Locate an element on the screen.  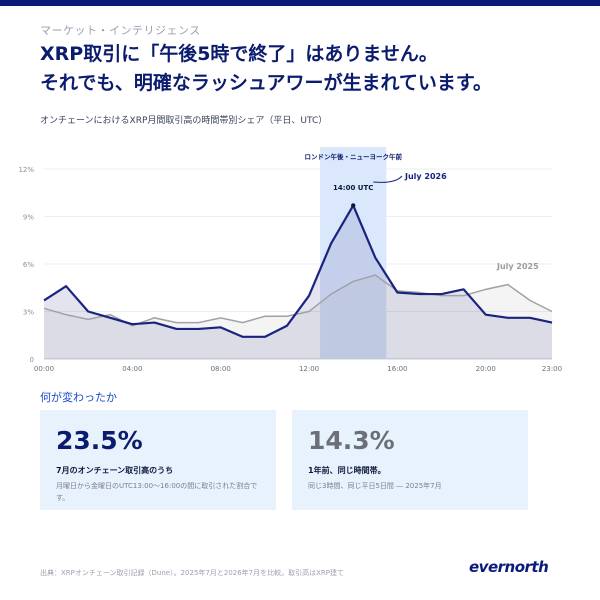
stat-value: 23.5% is located at coordinates (99, 440).